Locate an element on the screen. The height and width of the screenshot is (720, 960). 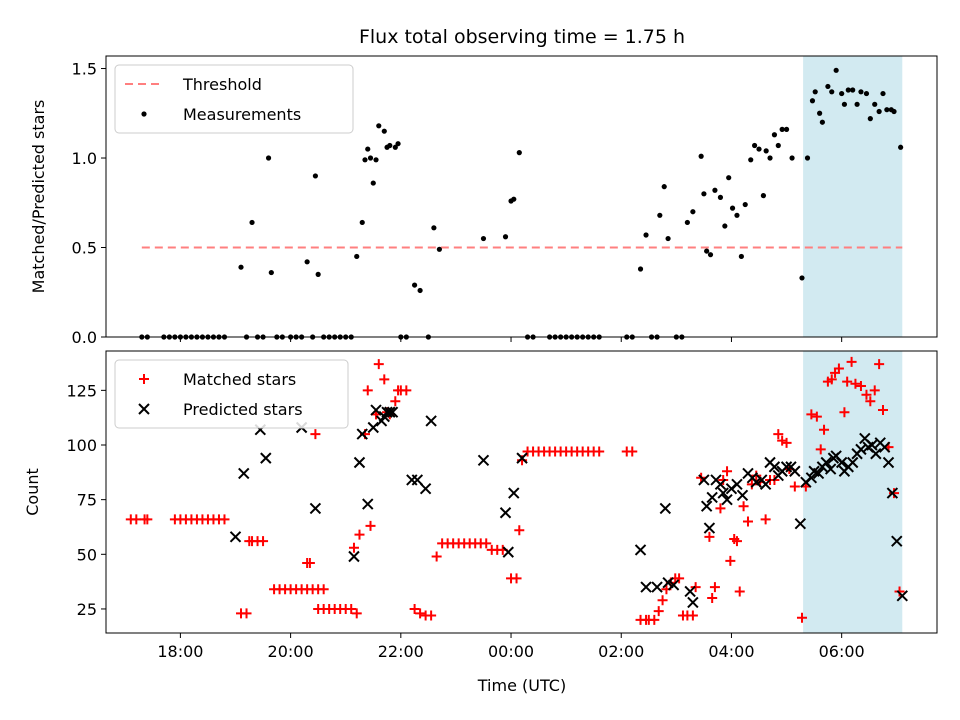
count-legend: Matched stars Predicted stars is located at coordinates (231, 394).